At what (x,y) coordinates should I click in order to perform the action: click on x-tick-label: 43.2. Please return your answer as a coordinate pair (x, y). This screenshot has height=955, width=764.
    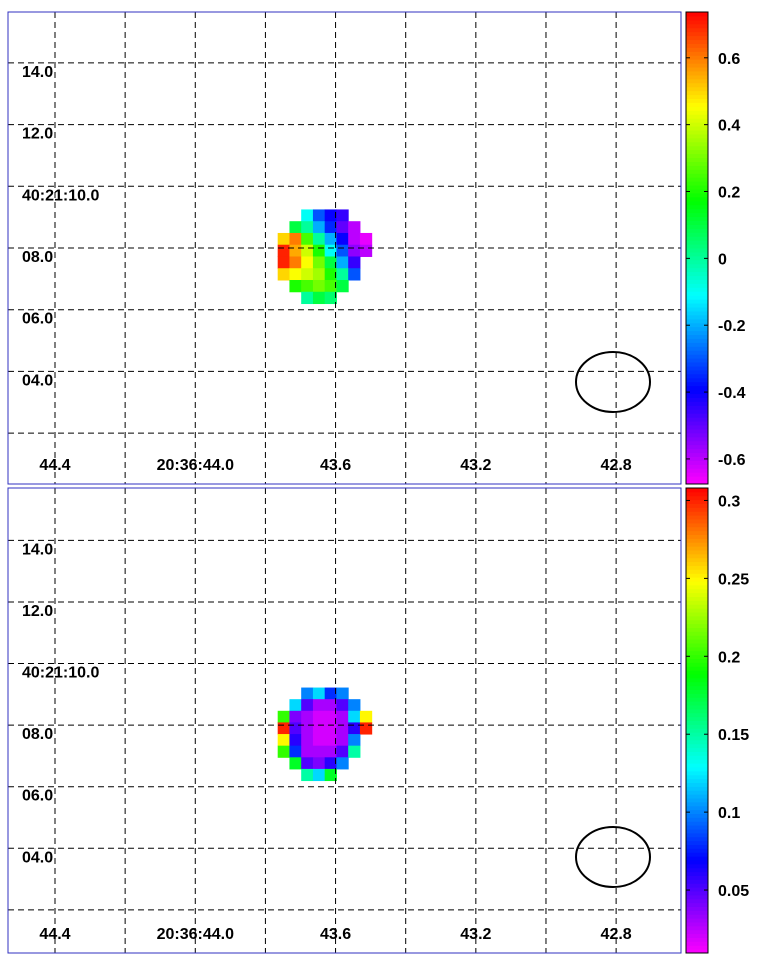
    Looking at the image, I should click on (475, 465).